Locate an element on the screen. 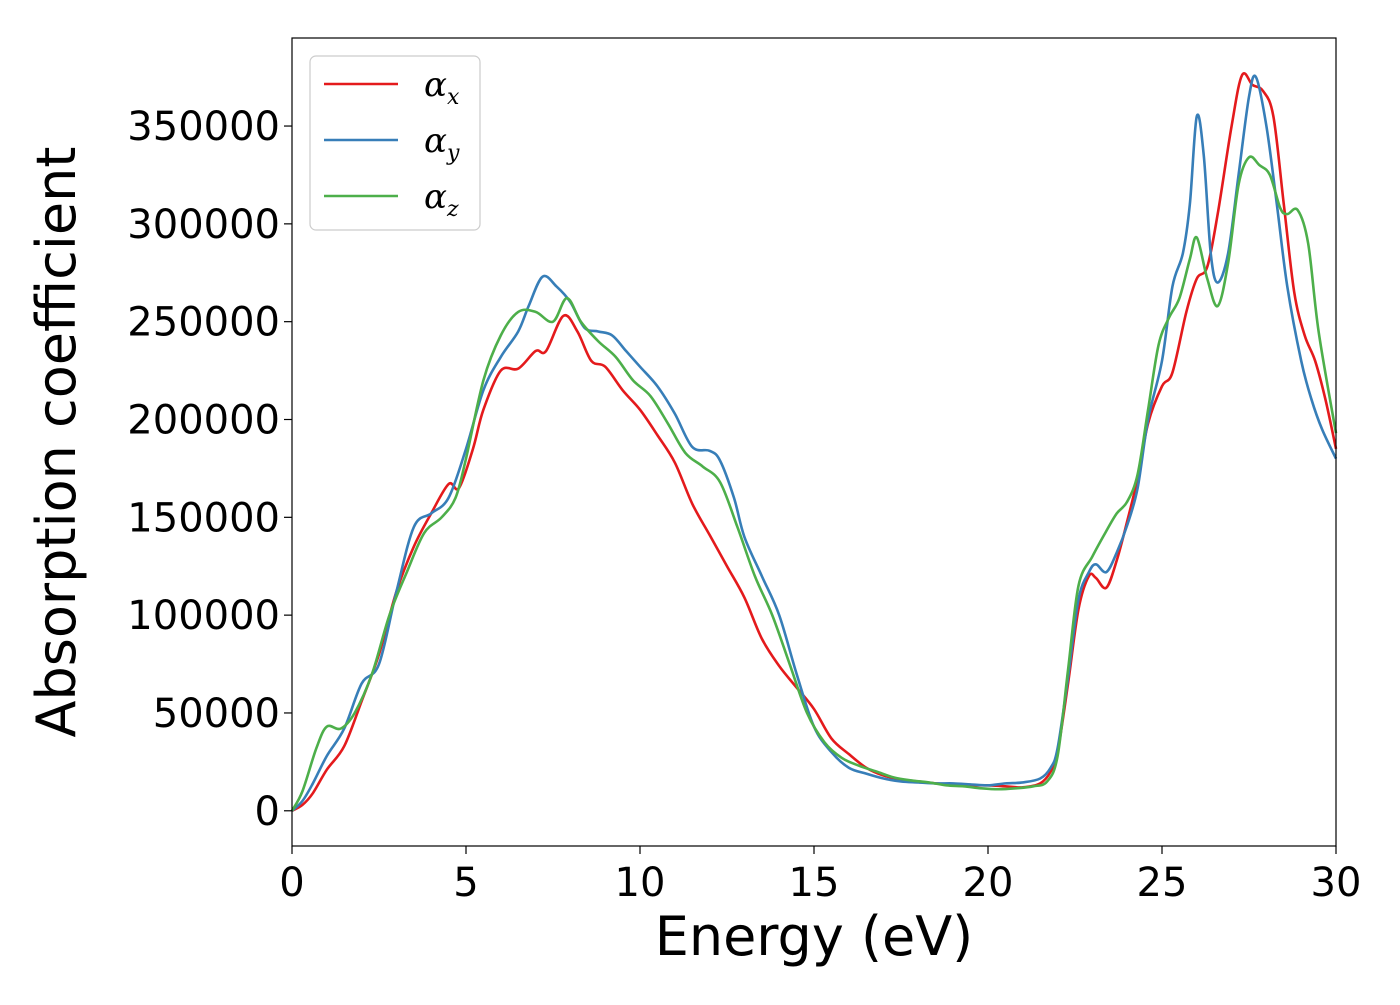 The height and width of the screenshot is (1005, 1400). y-tick-label: 250000 is located at coordinates (203, 323).